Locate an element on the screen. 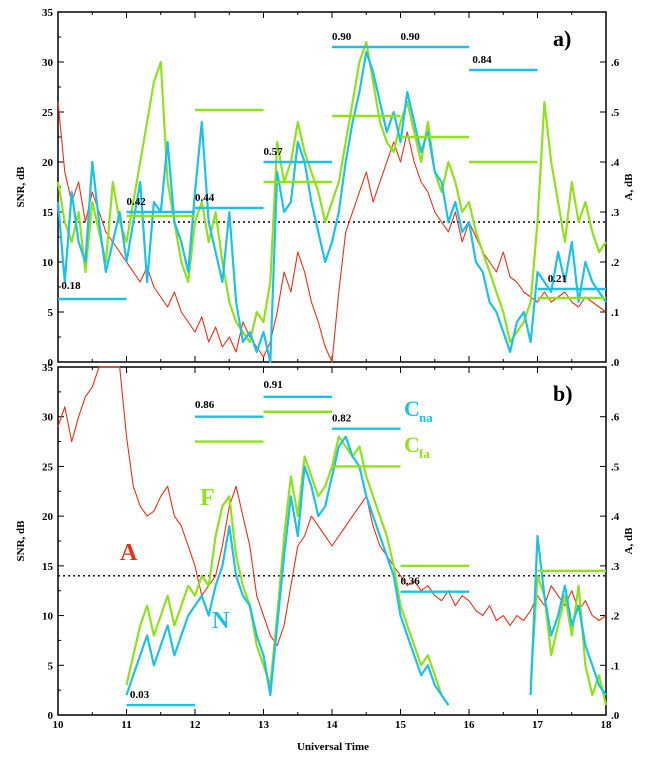 The width and height of the screenshot is (646, 760). x-tick-label: 13 is located at coordinates (264, 725).